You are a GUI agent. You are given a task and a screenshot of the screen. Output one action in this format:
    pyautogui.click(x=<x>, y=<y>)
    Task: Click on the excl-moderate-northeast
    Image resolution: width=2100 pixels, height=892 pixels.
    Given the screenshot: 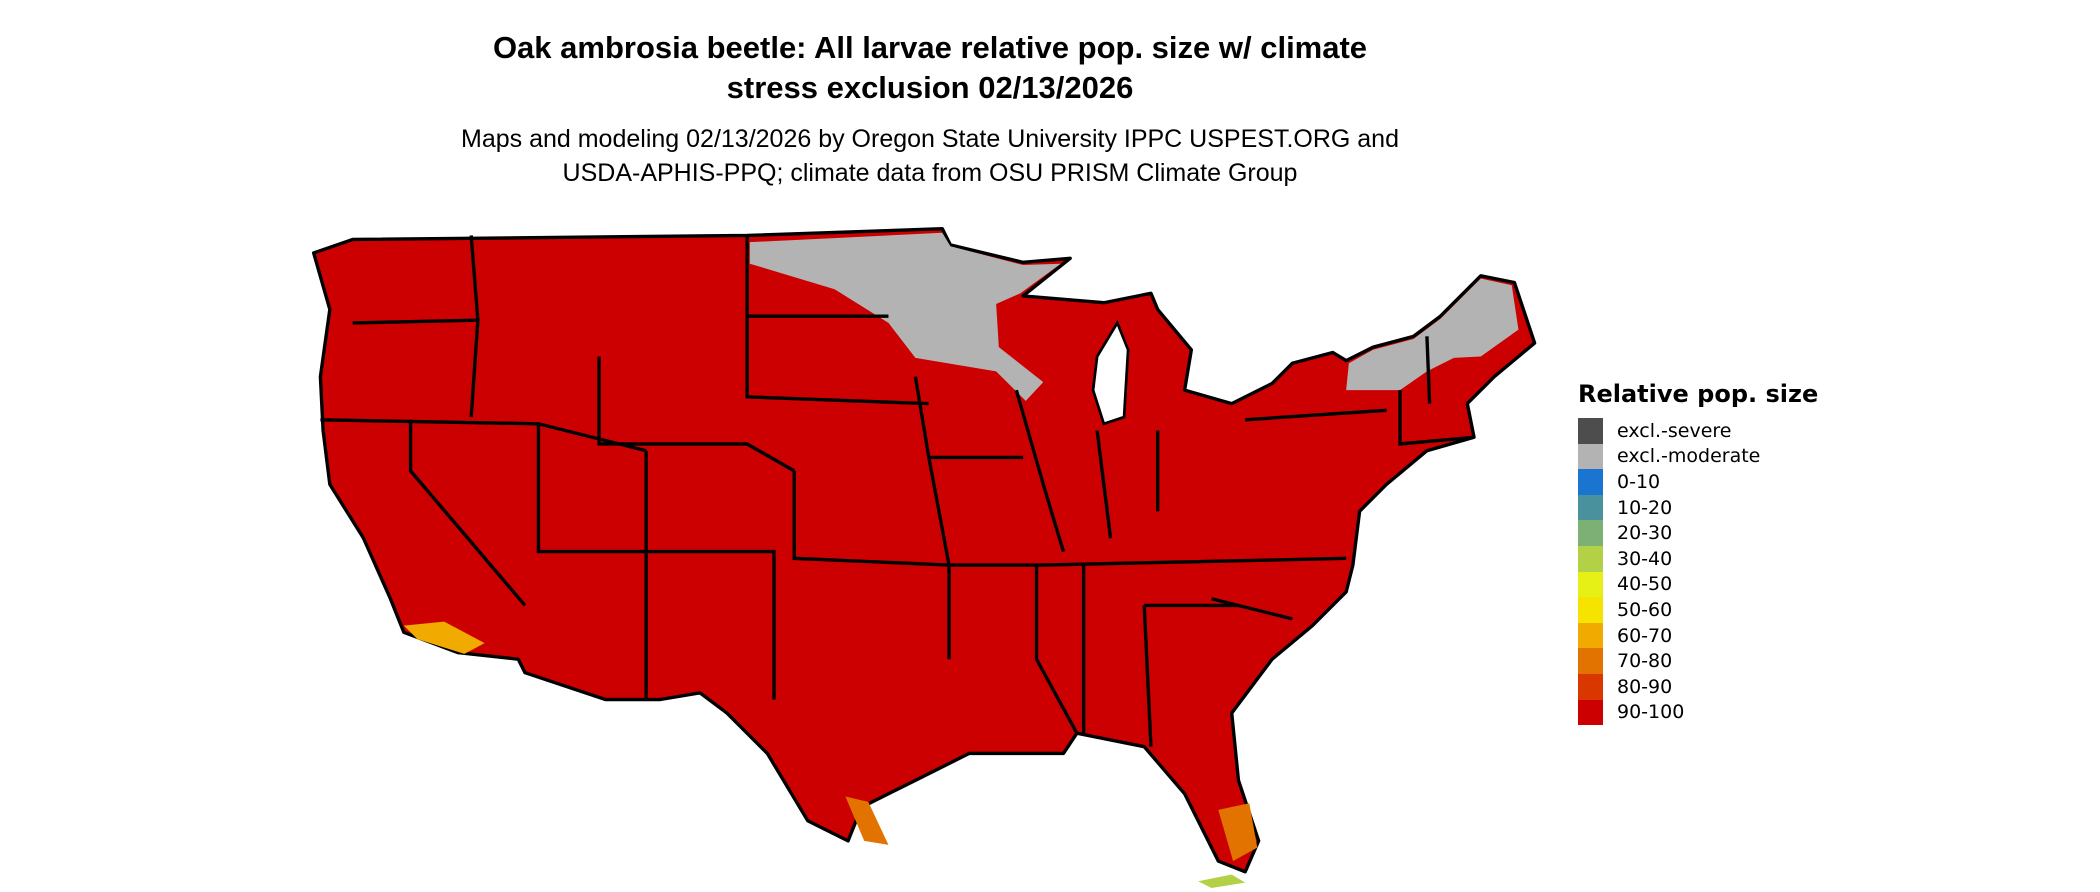 What is the action you would take?
    pyautogui.click(x=1432, y=334)
    